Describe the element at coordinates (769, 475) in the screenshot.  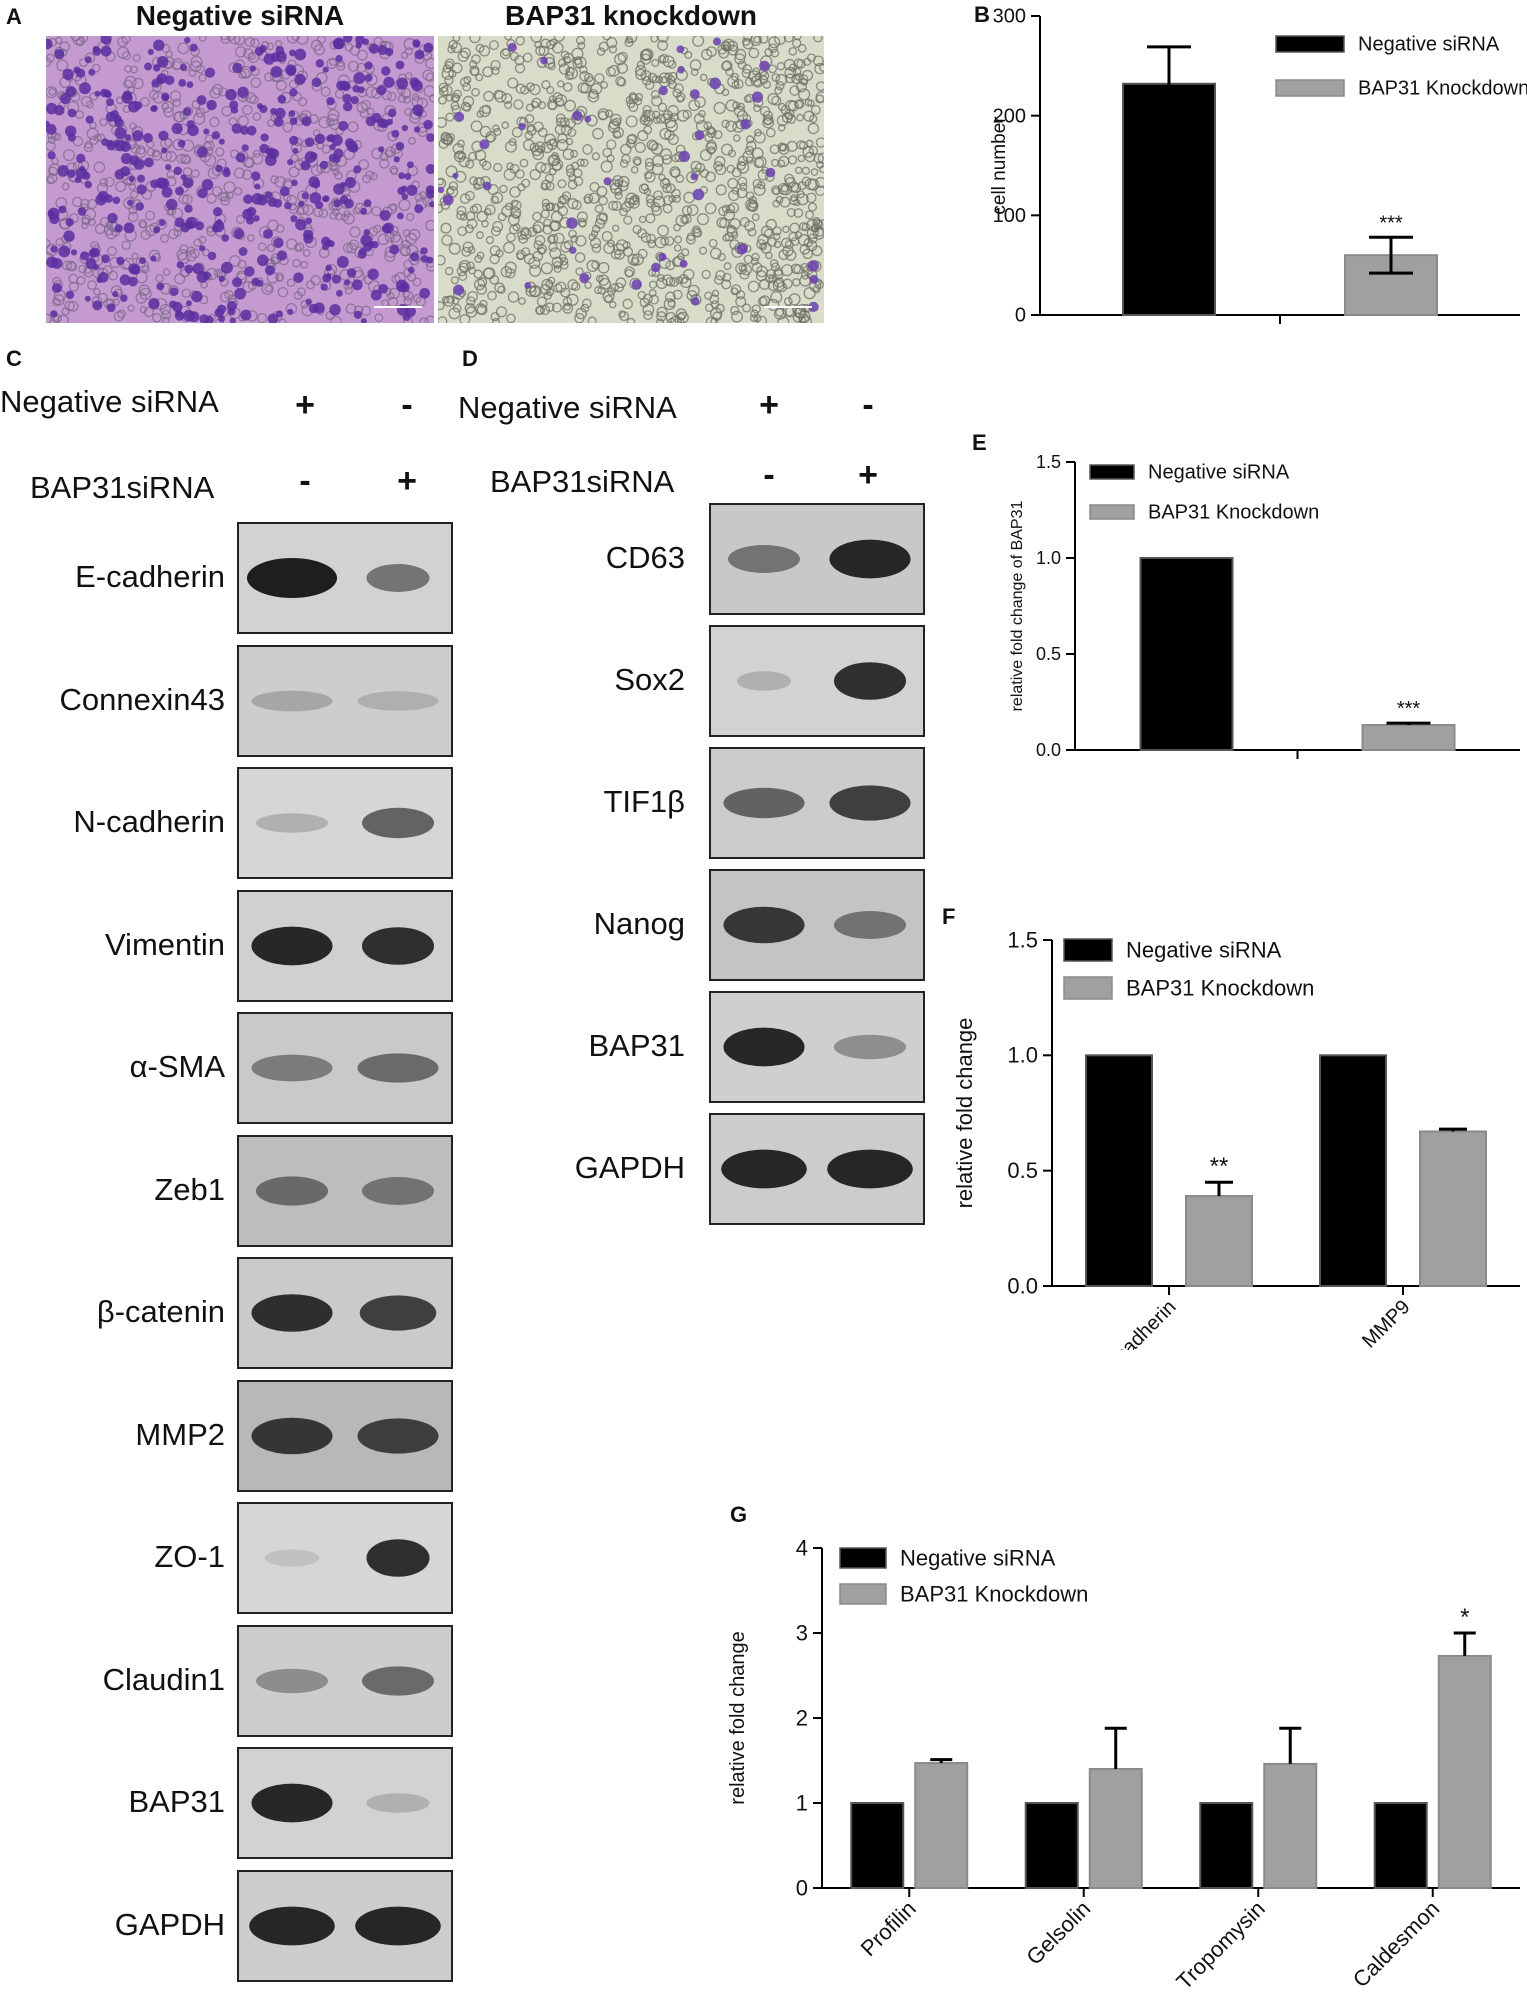
I see `blot-d-row2-sign-1: -` at that location.